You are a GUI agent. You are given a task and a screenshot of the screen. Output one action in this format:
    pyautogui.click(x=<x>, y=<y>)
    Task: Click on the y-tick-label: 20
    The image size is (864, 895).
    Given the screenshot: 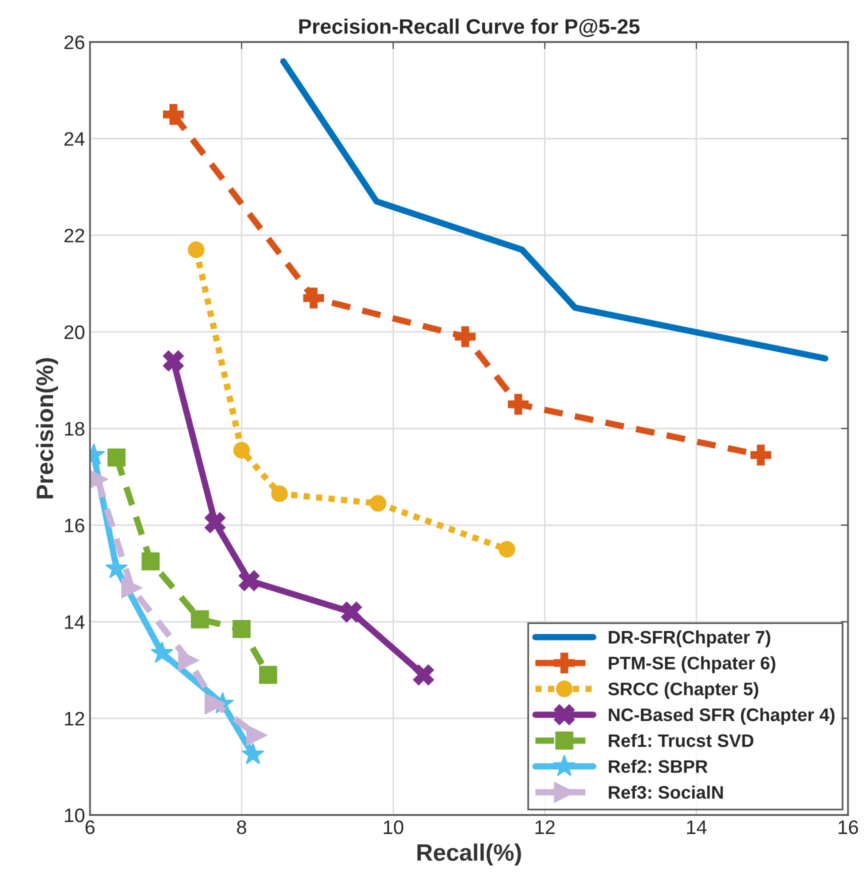 What is the action you would take?
    pyautogui.click(x=74, y=332)
    